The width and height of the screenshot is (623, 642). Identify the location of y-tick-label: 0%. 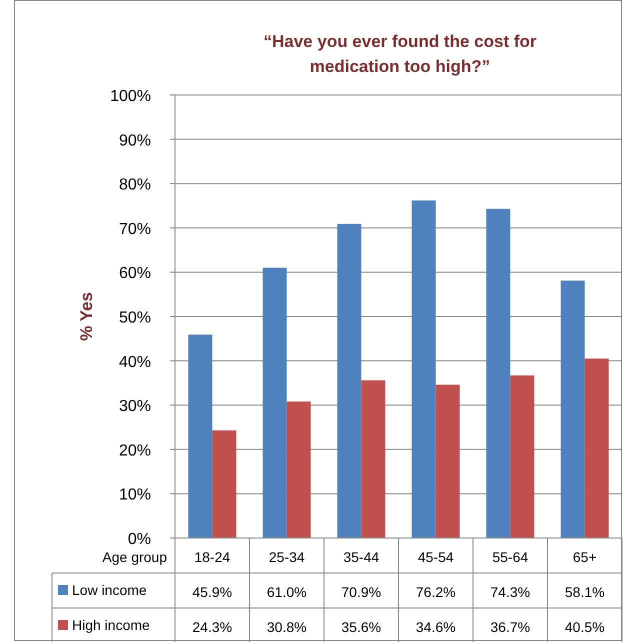
(139, 539).